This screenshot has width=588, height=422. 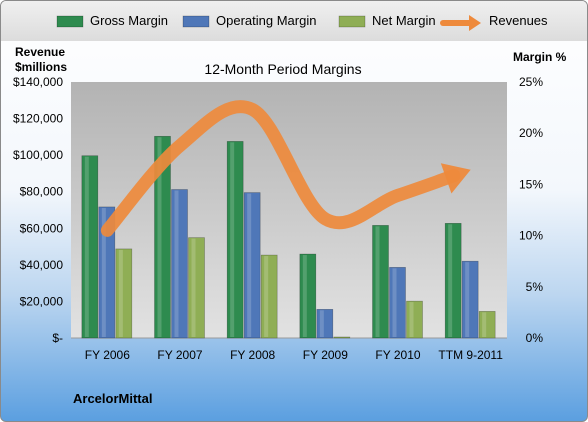 I want to click on category-label-fy-2008: FY 2008, so click(x=252, y=355).